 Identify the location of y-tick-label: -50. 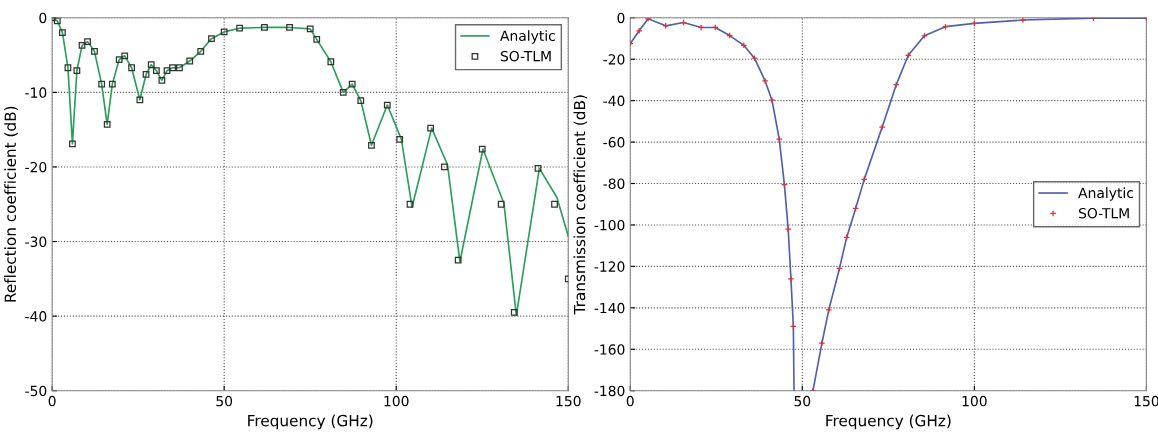
(36, 391).